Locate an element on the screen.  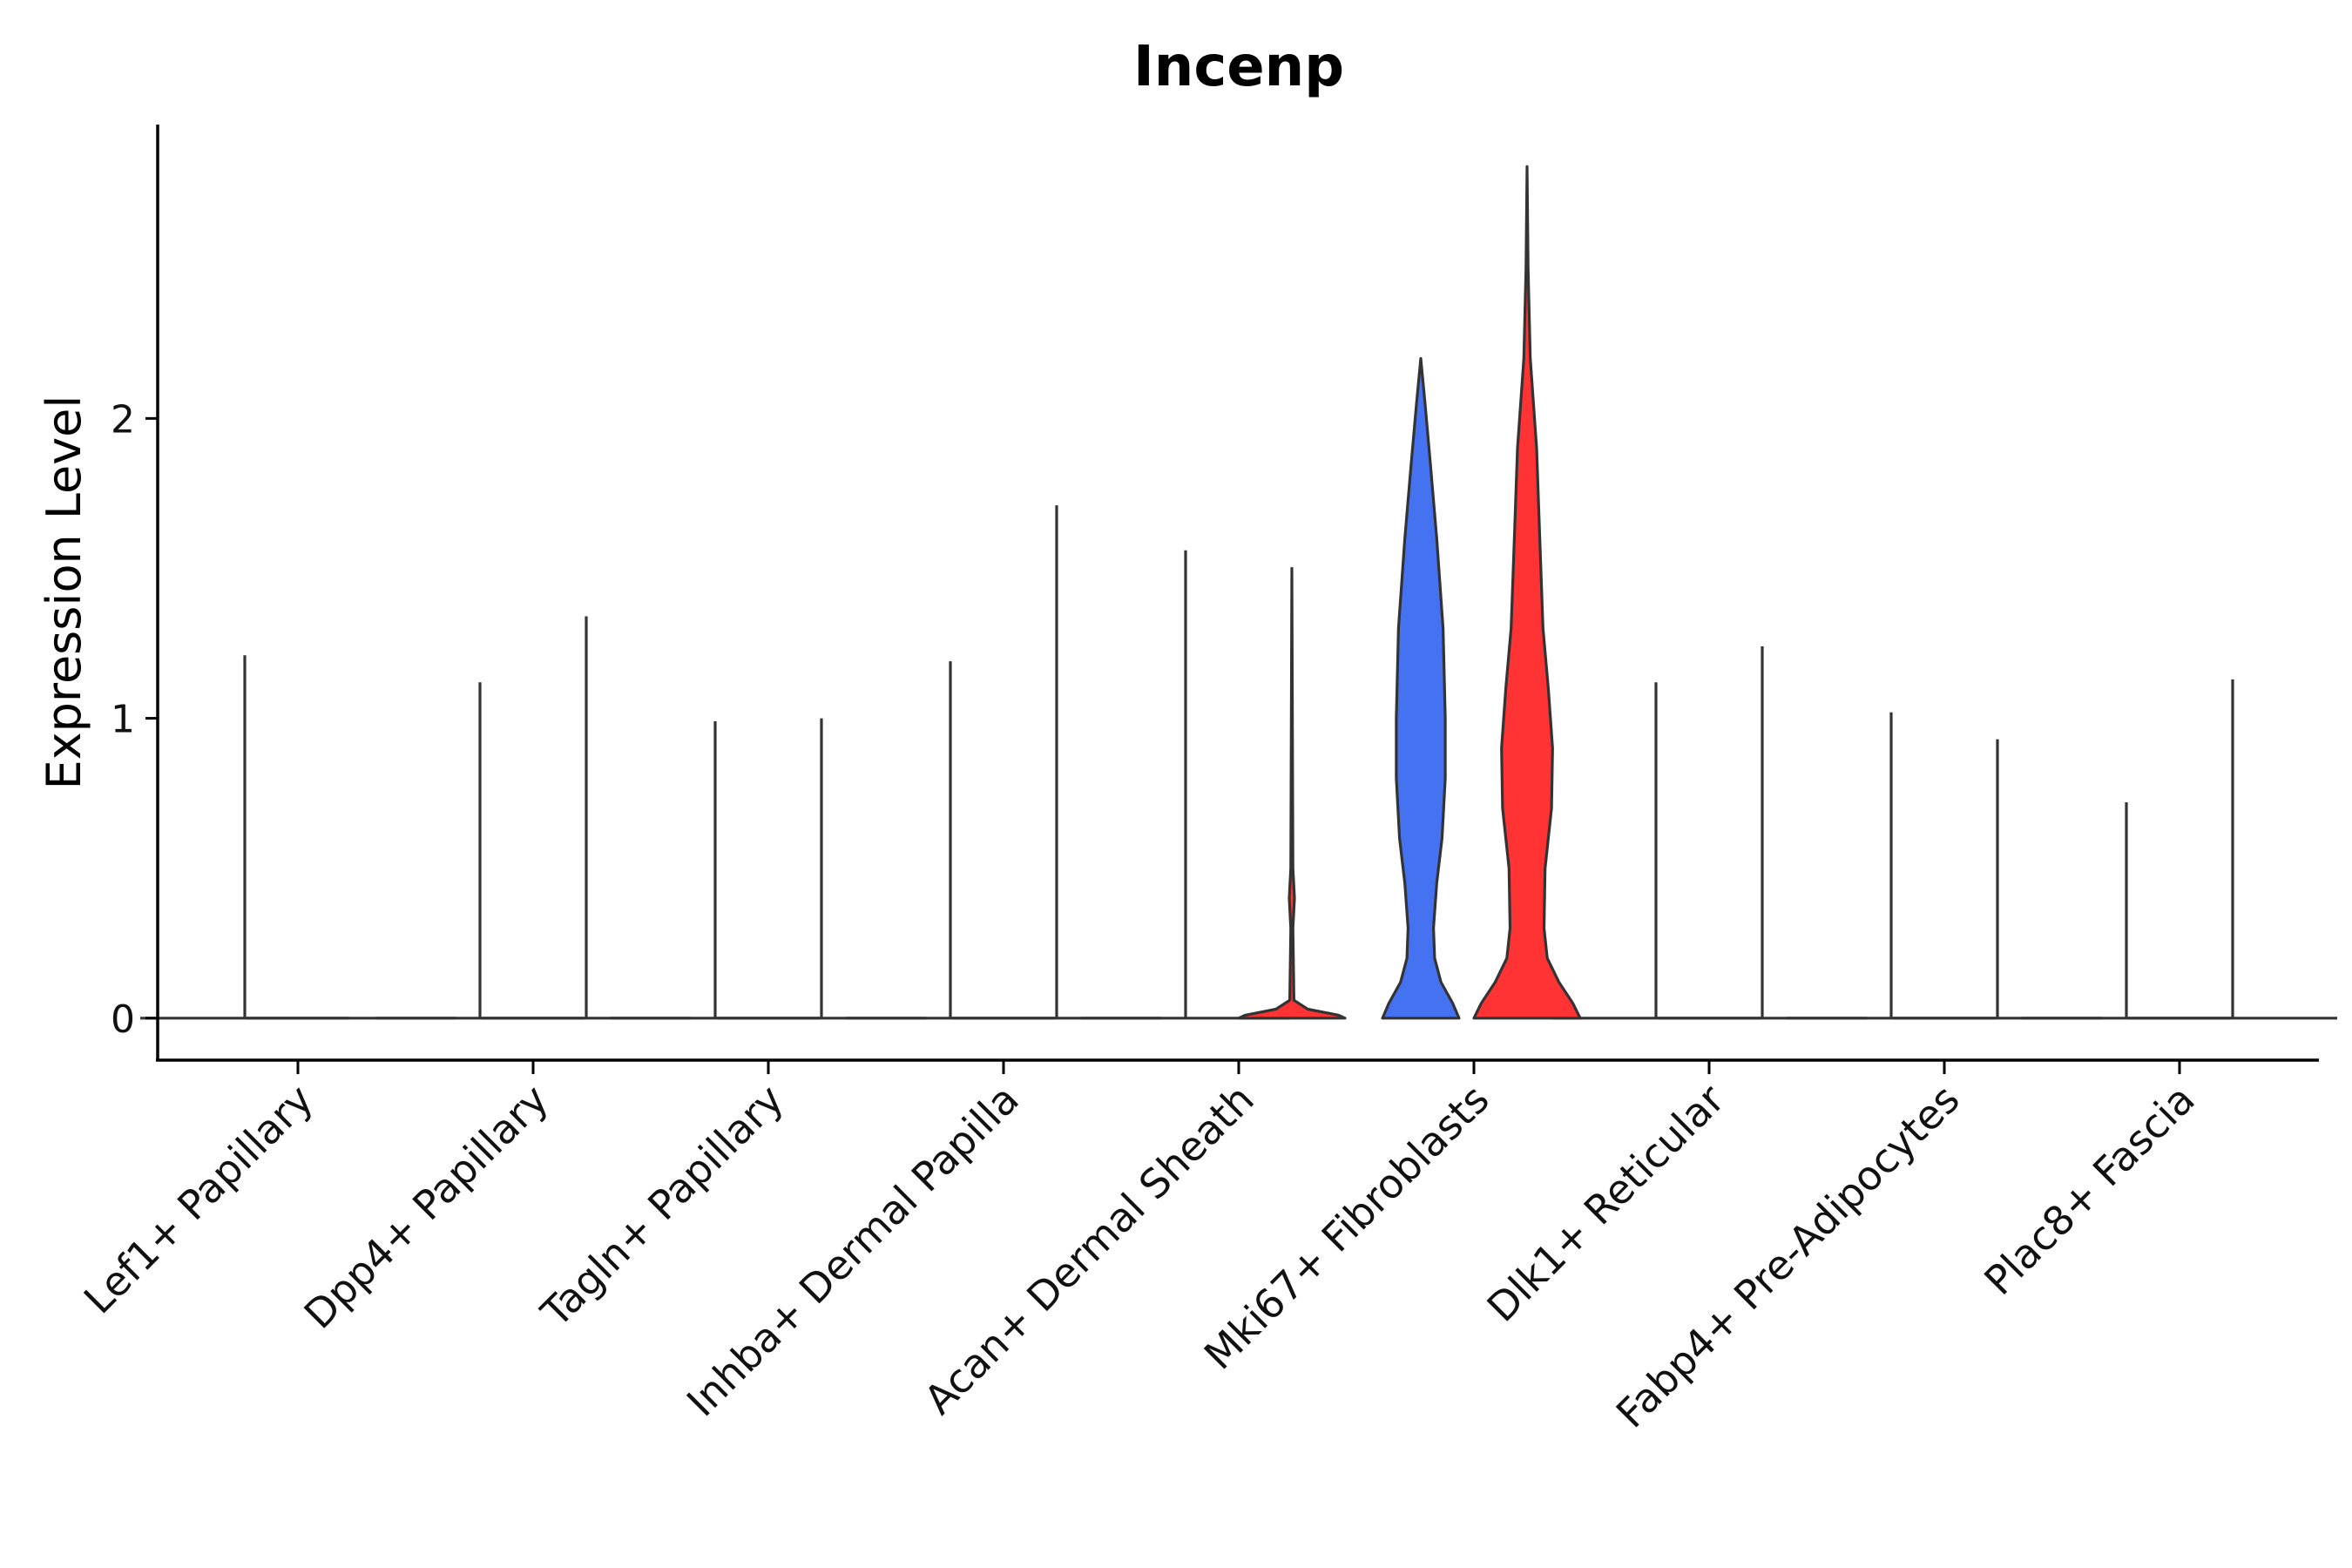
x-tick-label: Dlk1+ Reticular is located at coordinates (1606, 1203).